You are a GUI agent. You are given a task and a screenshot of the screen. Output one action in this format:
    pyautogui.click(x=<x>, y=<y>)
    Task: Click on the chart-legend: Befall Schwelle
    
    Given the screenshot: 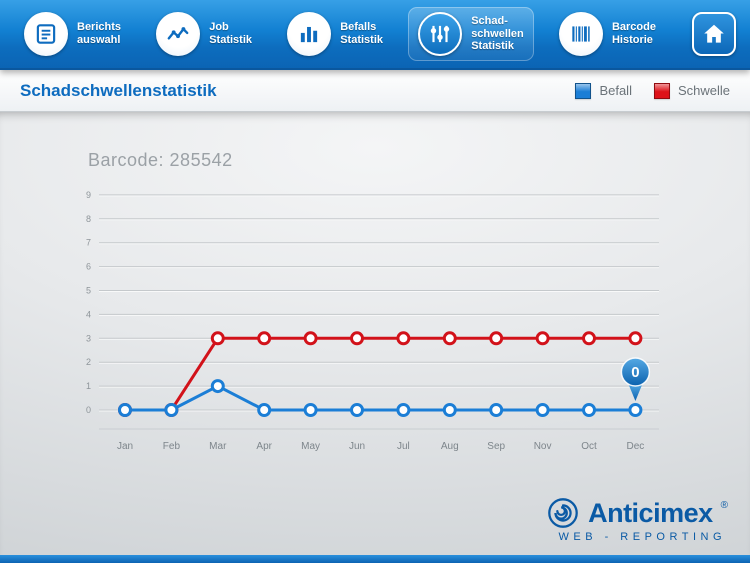 What is the action you would take?
    pyautogui.click(x=641, y=90)
    